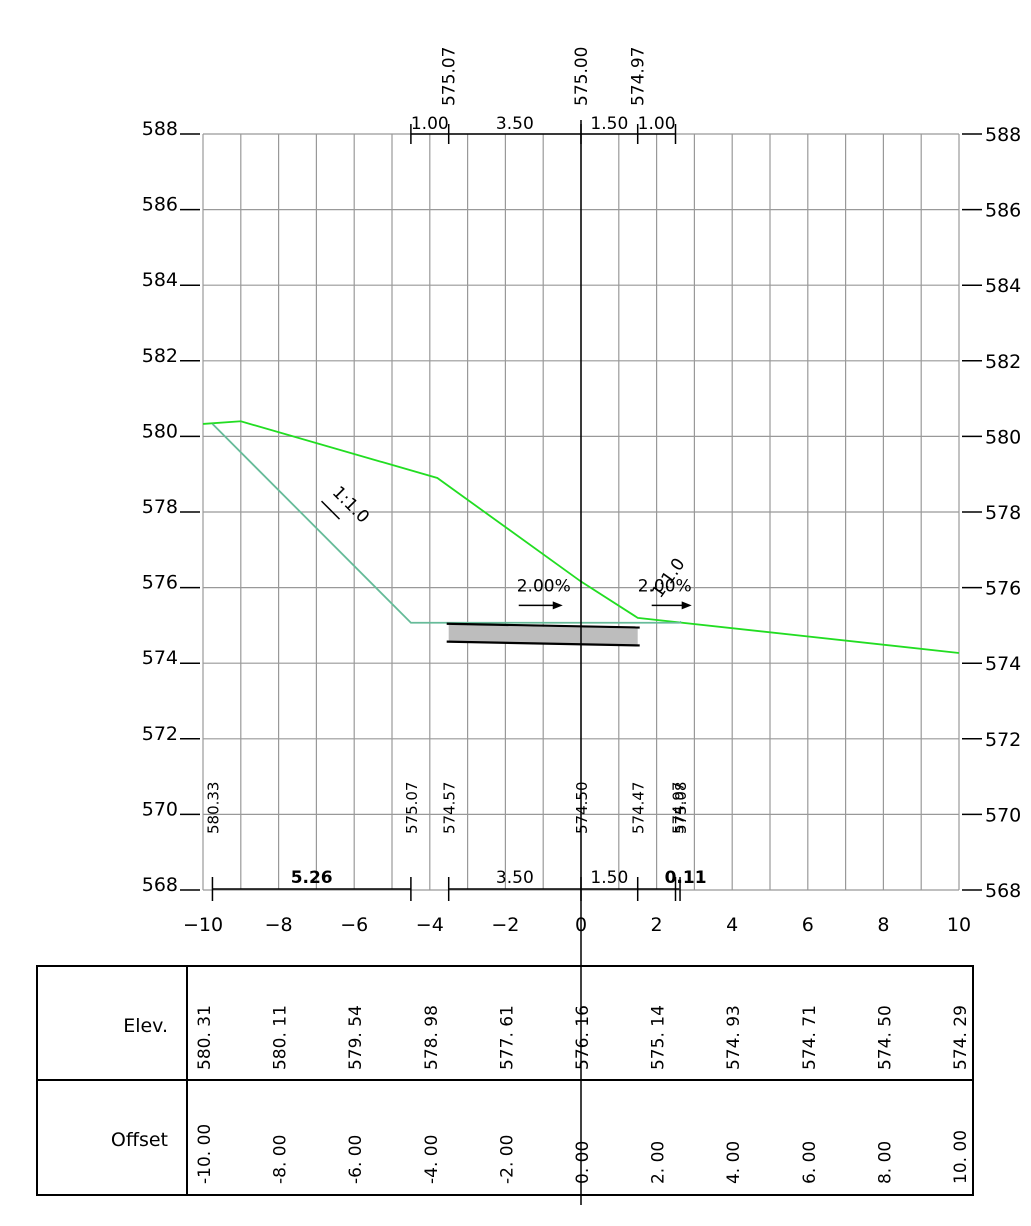  Describe the element at coordinates (1003, 211) in the screenshot. I see `y-tick-label-right: 586` at that location.